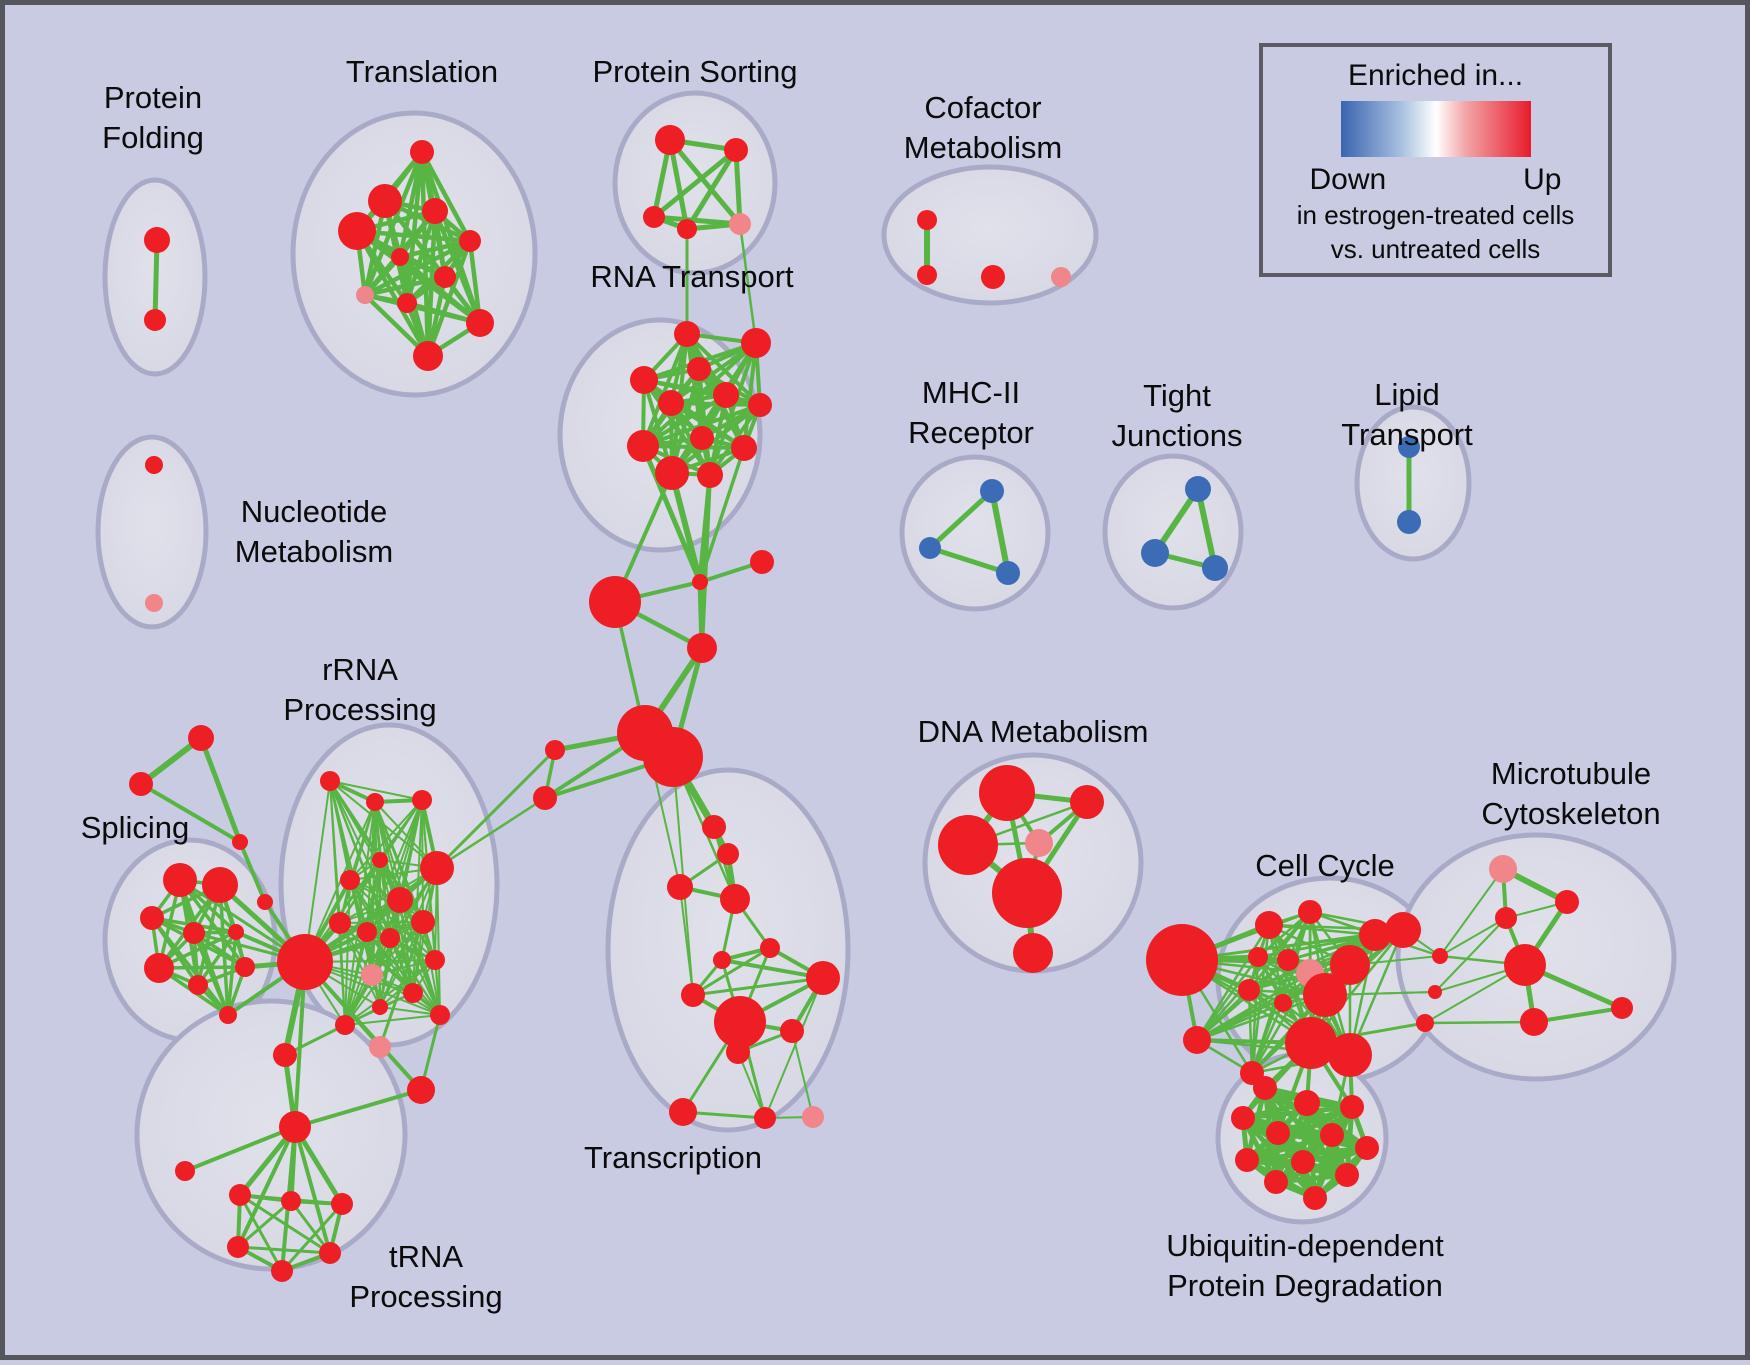 The width and height of the screenshot is (1750, 1365). I want to click on nm-label: Metabolism, so click(314, 551).